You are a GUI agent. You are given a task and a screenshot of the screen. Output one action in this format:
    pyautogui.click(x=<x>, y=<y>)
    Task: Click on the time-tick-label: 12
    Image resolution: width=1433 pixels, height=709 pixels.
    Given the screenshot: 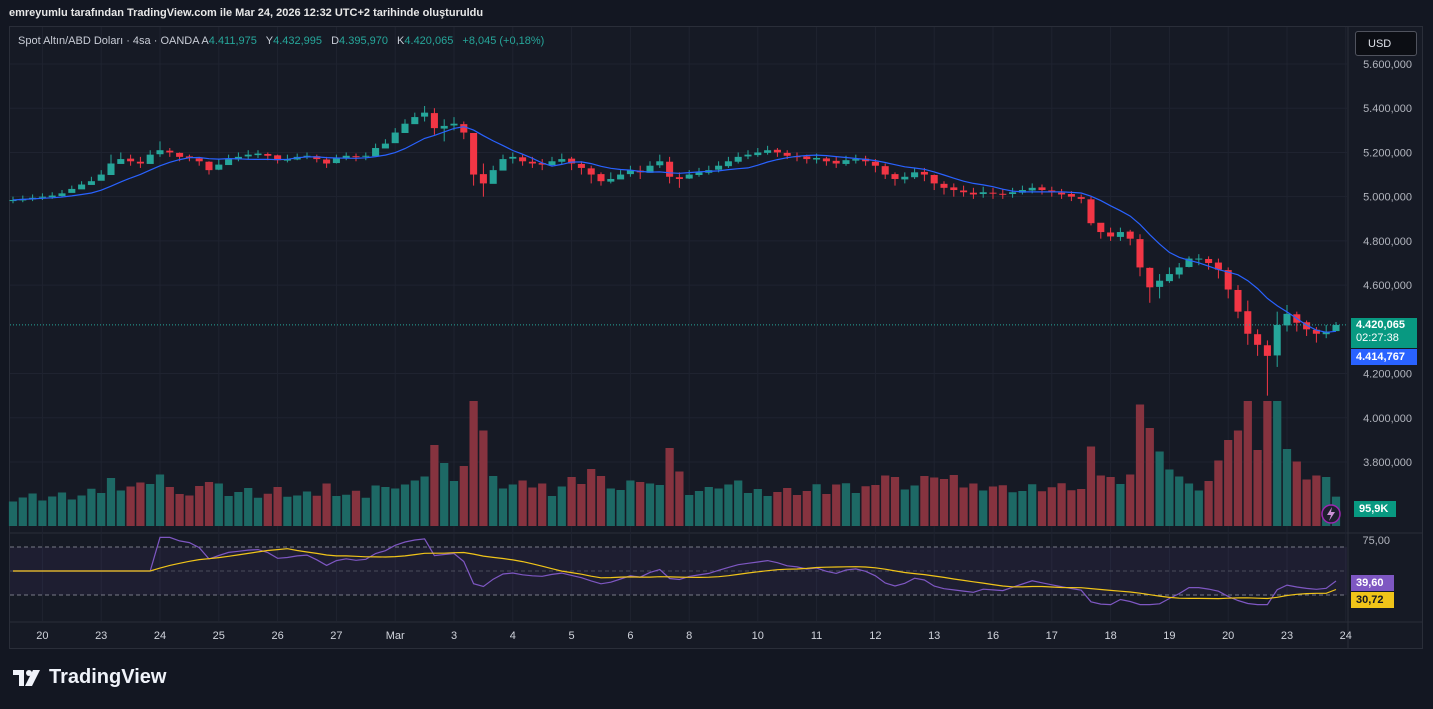 What is the action you would take?
    pyautogui.click(x=875, y=636)
    